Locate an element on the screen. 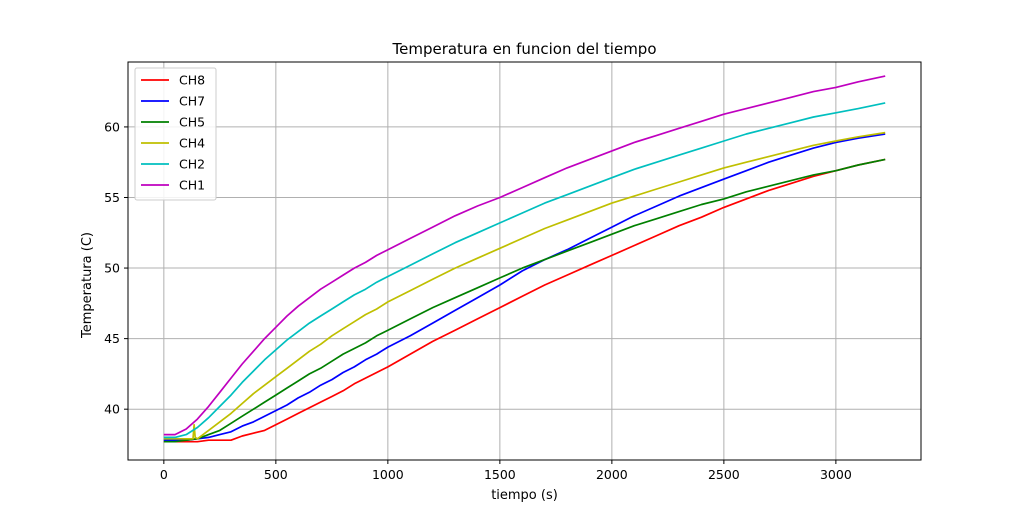 The image size is (1024, 517). x-tick-label: 2000 is located at coordinates (612, 474).